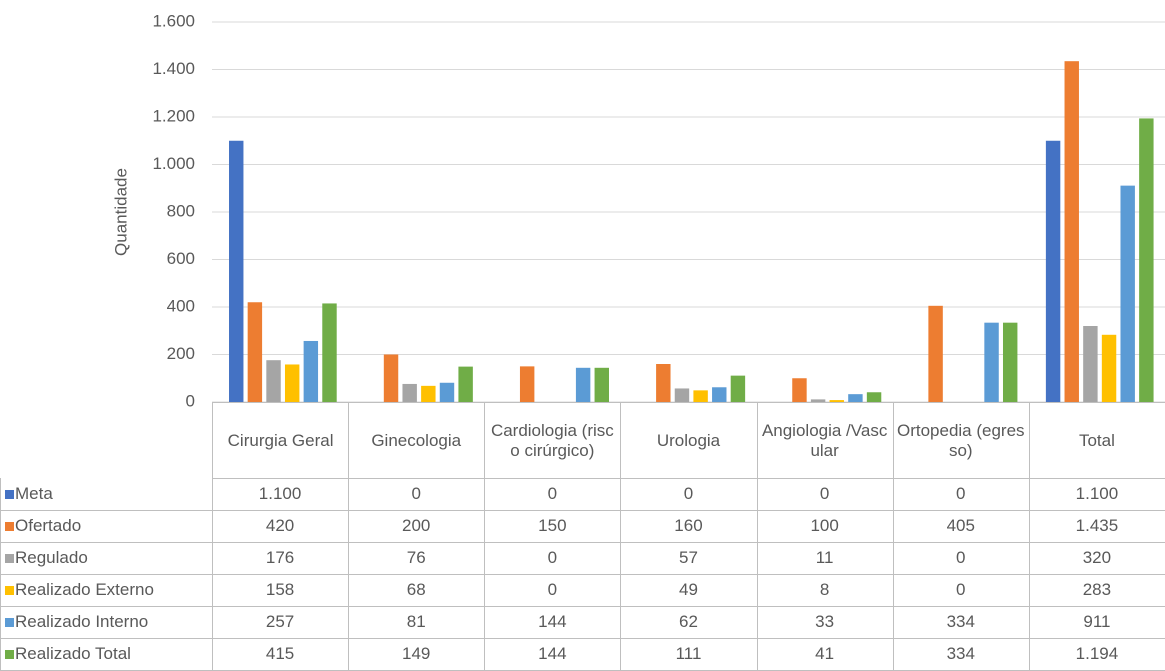  What do you see at coordinates (173, 68) in the screenshot?
I see `y-tick-label: 1.400` at bounding box center [173, 68].